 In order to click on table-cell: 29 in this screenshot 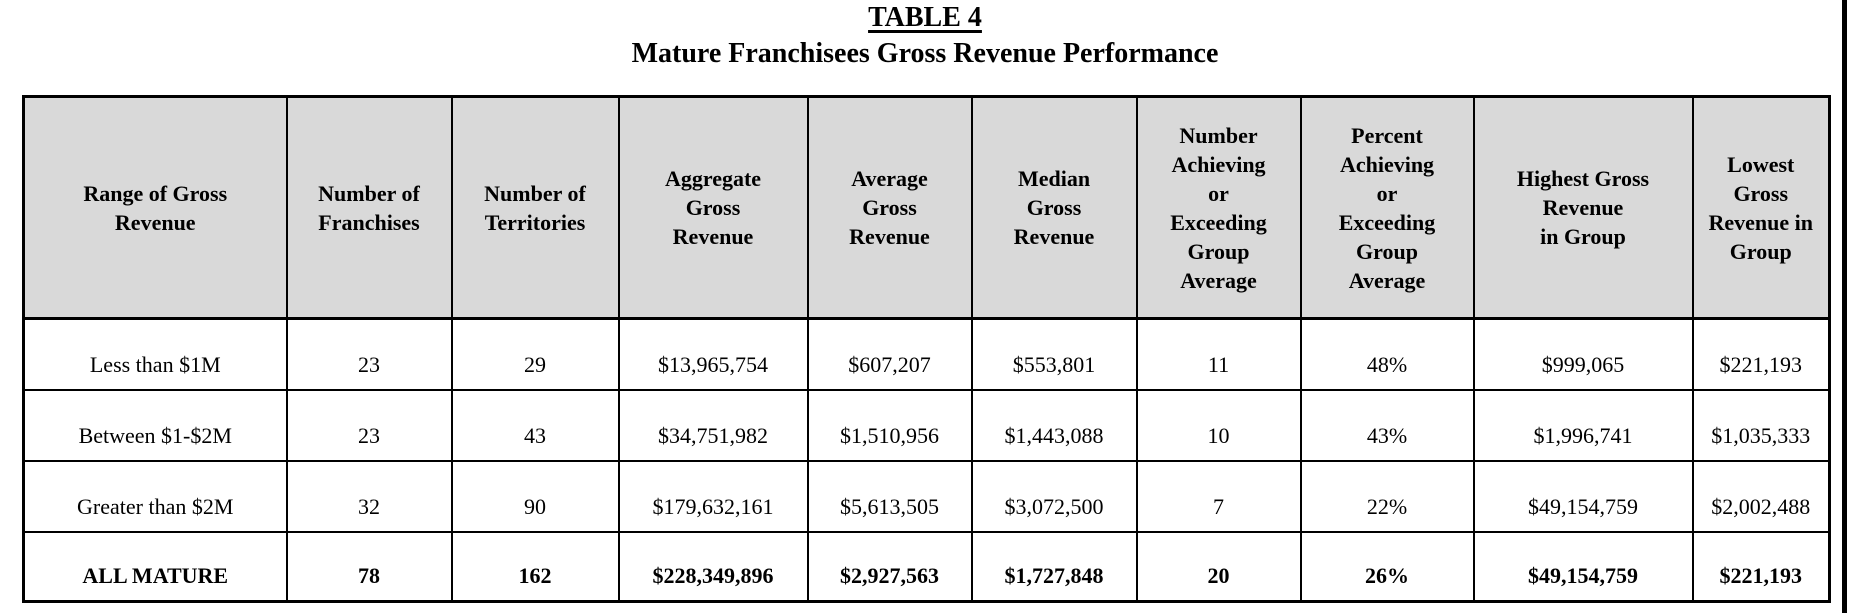, I will do `click(535, 354)`.